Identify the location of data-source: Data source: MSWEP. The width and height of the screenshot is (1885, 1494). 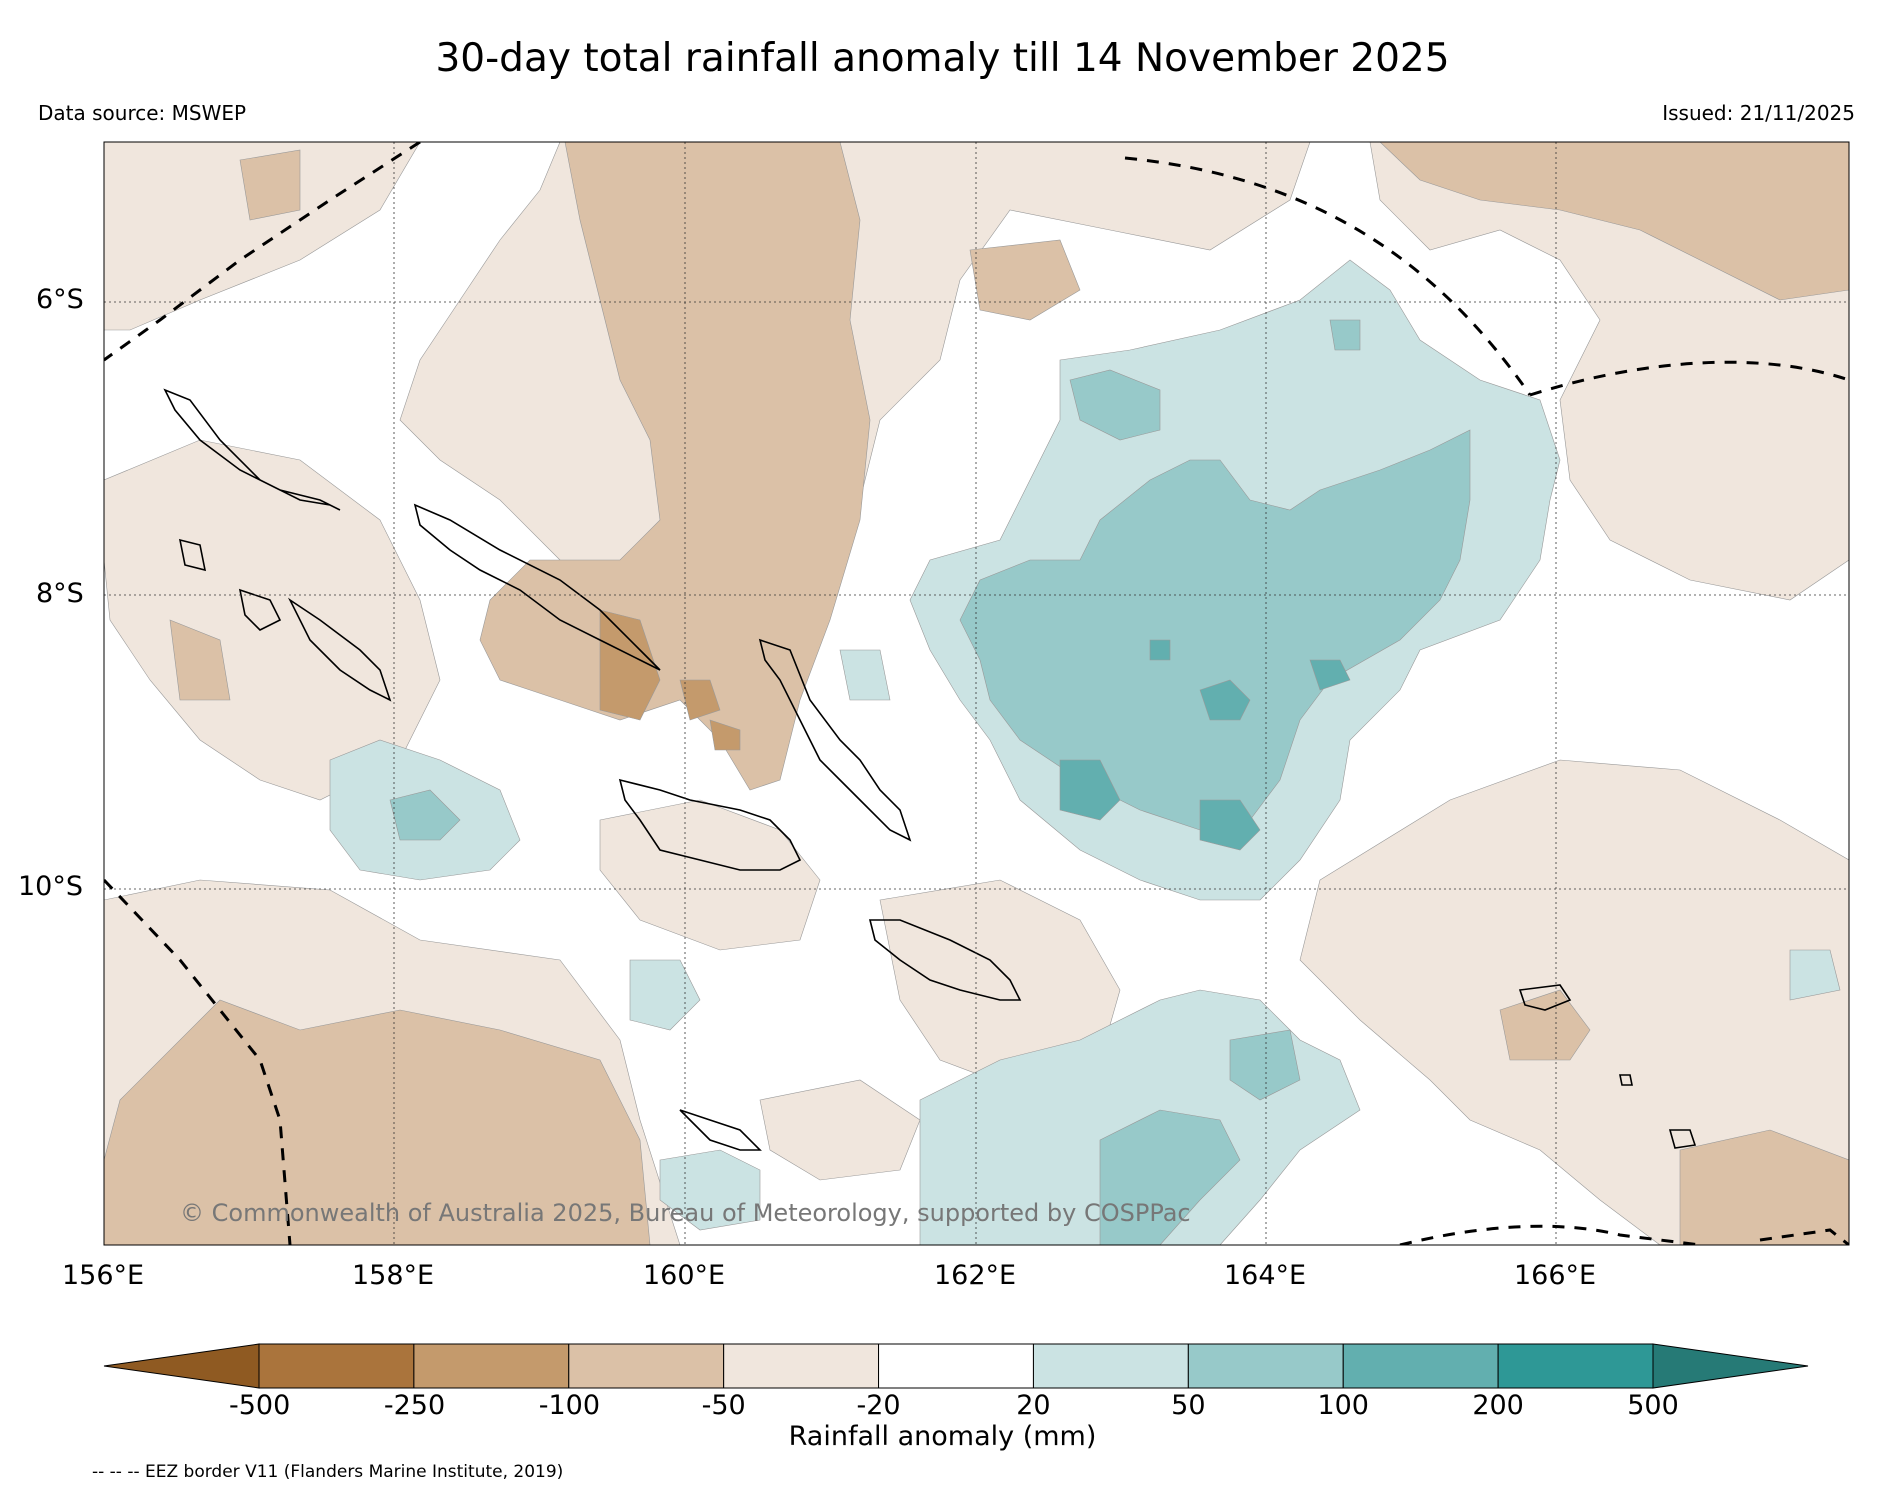
(142, 113).